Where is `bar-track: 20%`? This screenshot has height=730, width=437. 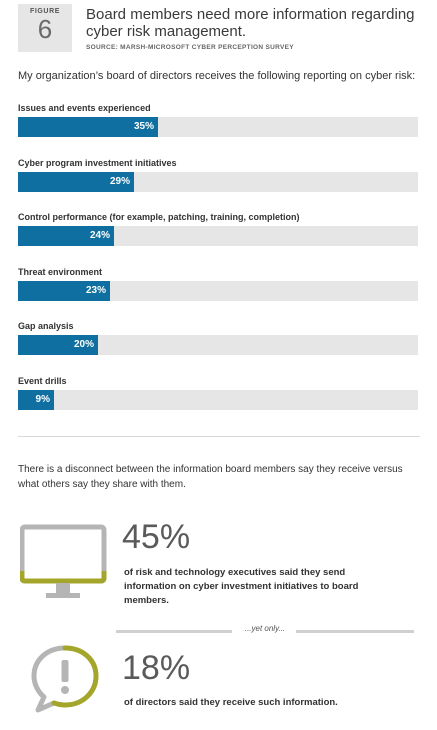 bar-track: 20% is located at coordinates (218, 345).